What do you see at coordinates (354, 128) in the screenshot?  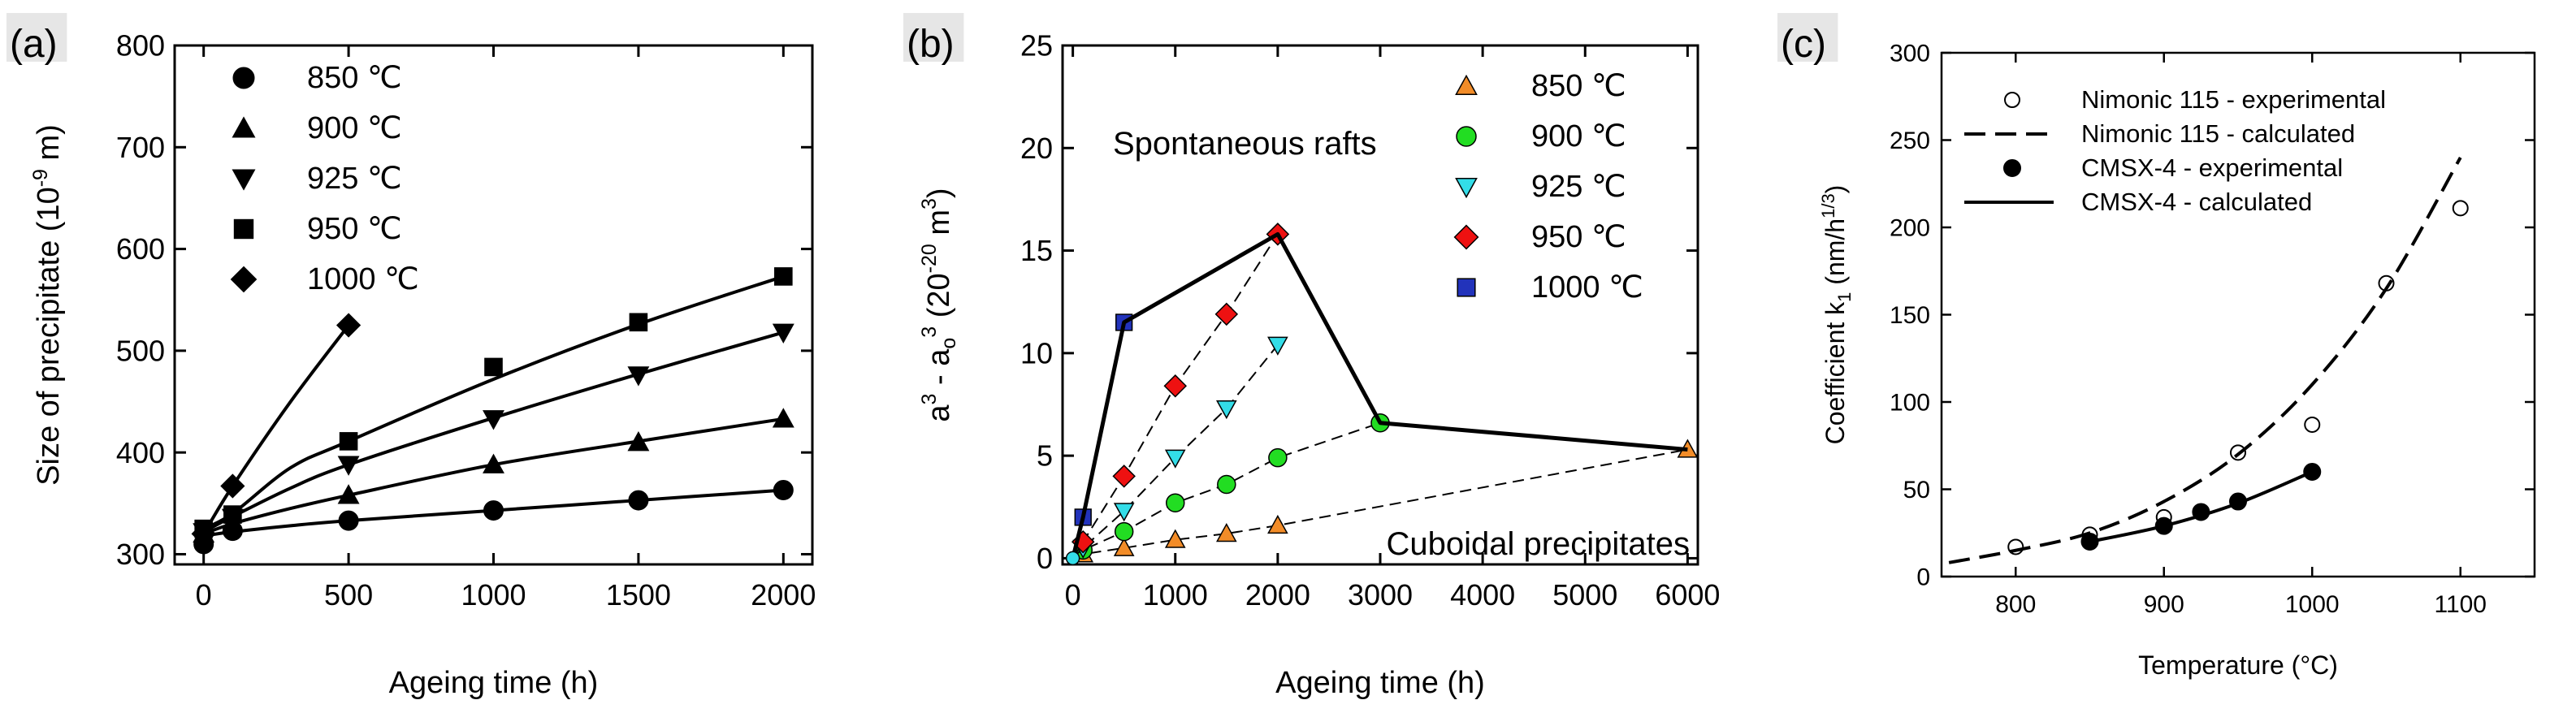 I see `legend-label: 900 ℃` at bounding box center [354, 128].